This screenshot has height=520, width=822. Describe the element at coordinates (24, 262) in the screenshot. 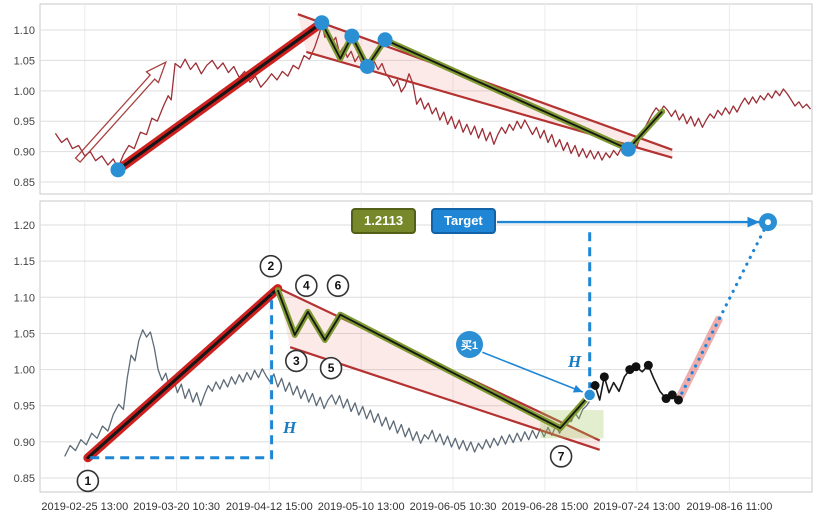

I see `y-tick-label: 1.15` at that location.